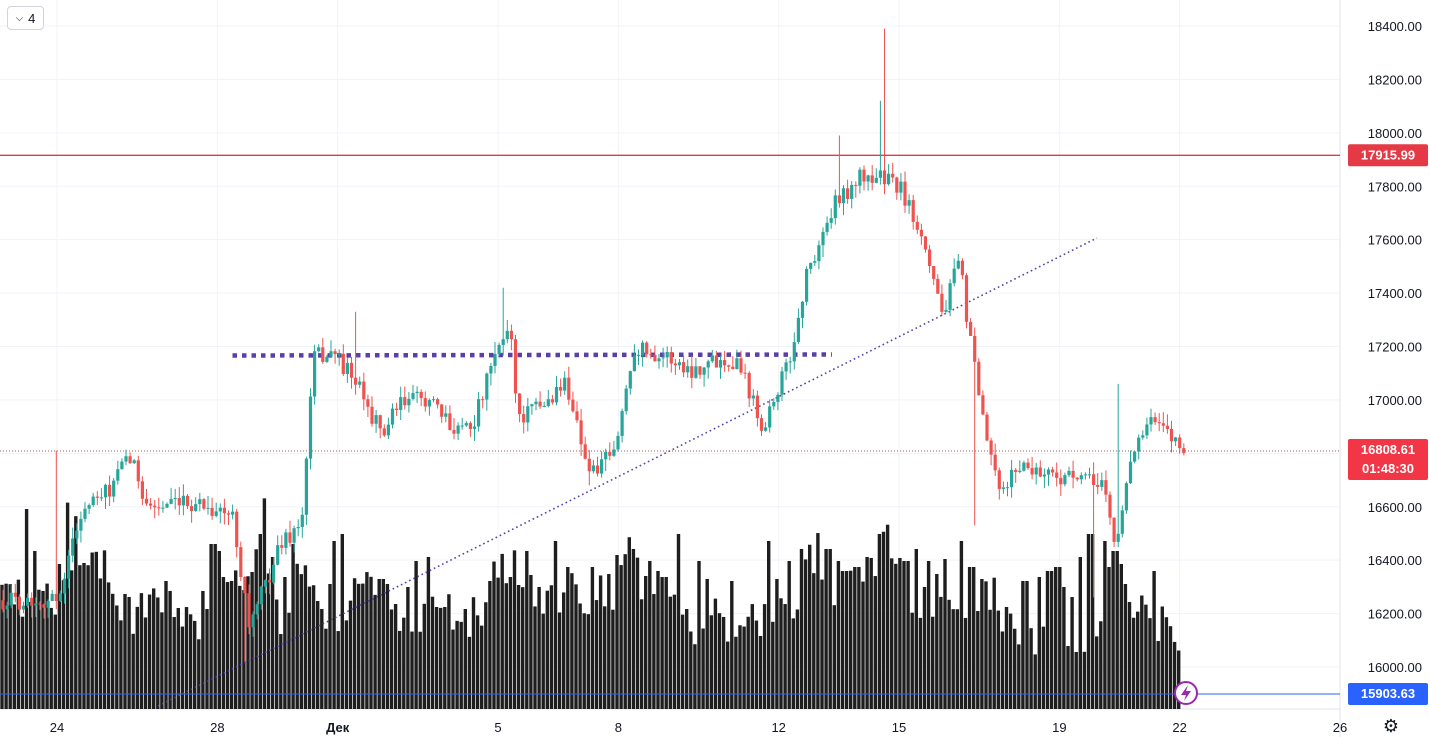  What do you see at coordinates (1186, 693) in the screenshot?
I see `flash-marker` at bounding box center [1186, 693].